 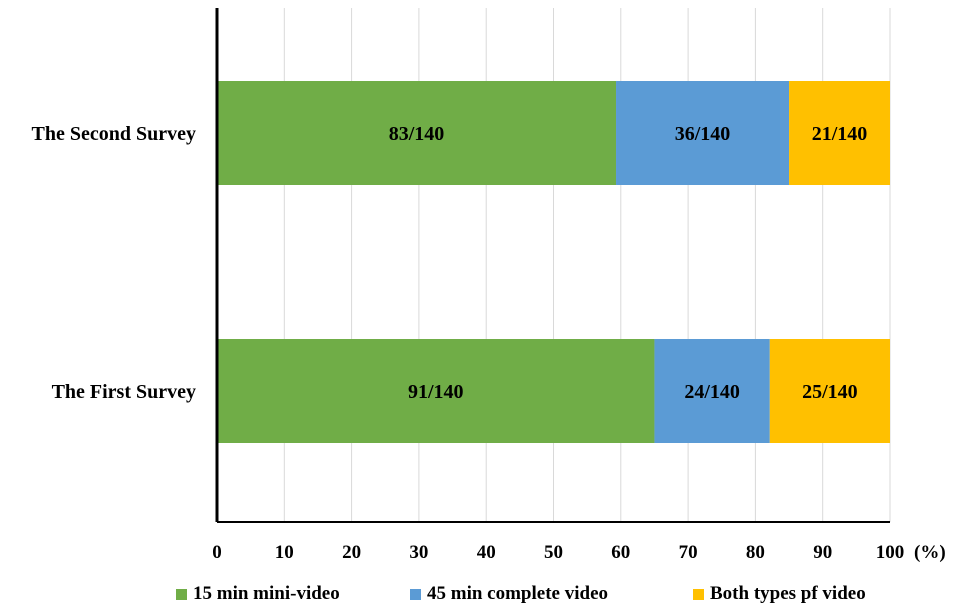 What do you see at coordinates (788, 593) in the screenshot?
I see `legend-label: Both types pf video` at bounding box center [788, 593].